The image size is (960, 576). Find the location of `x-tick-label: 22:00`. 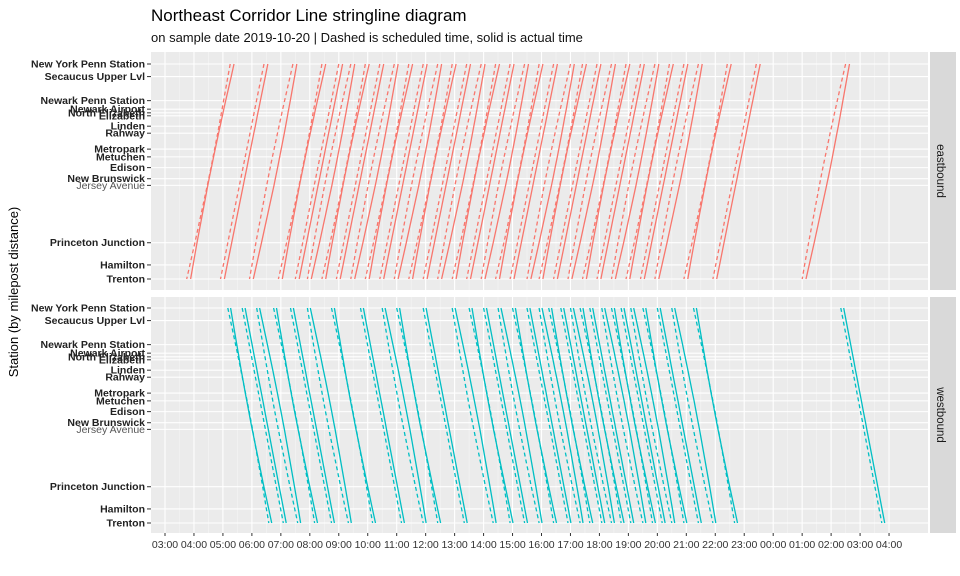

x-tick-label: 22:00 is located at coordinates (715, 545).